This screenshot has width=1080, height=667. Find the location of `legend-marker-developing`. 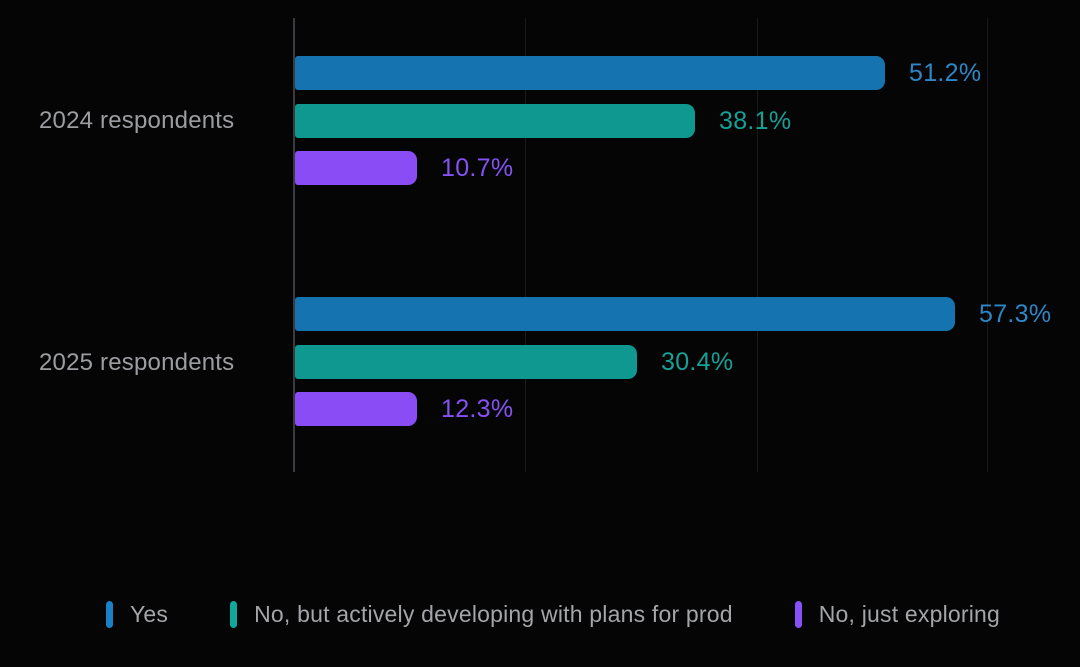

legend-marker-developing is located at coordinates (234, 614).